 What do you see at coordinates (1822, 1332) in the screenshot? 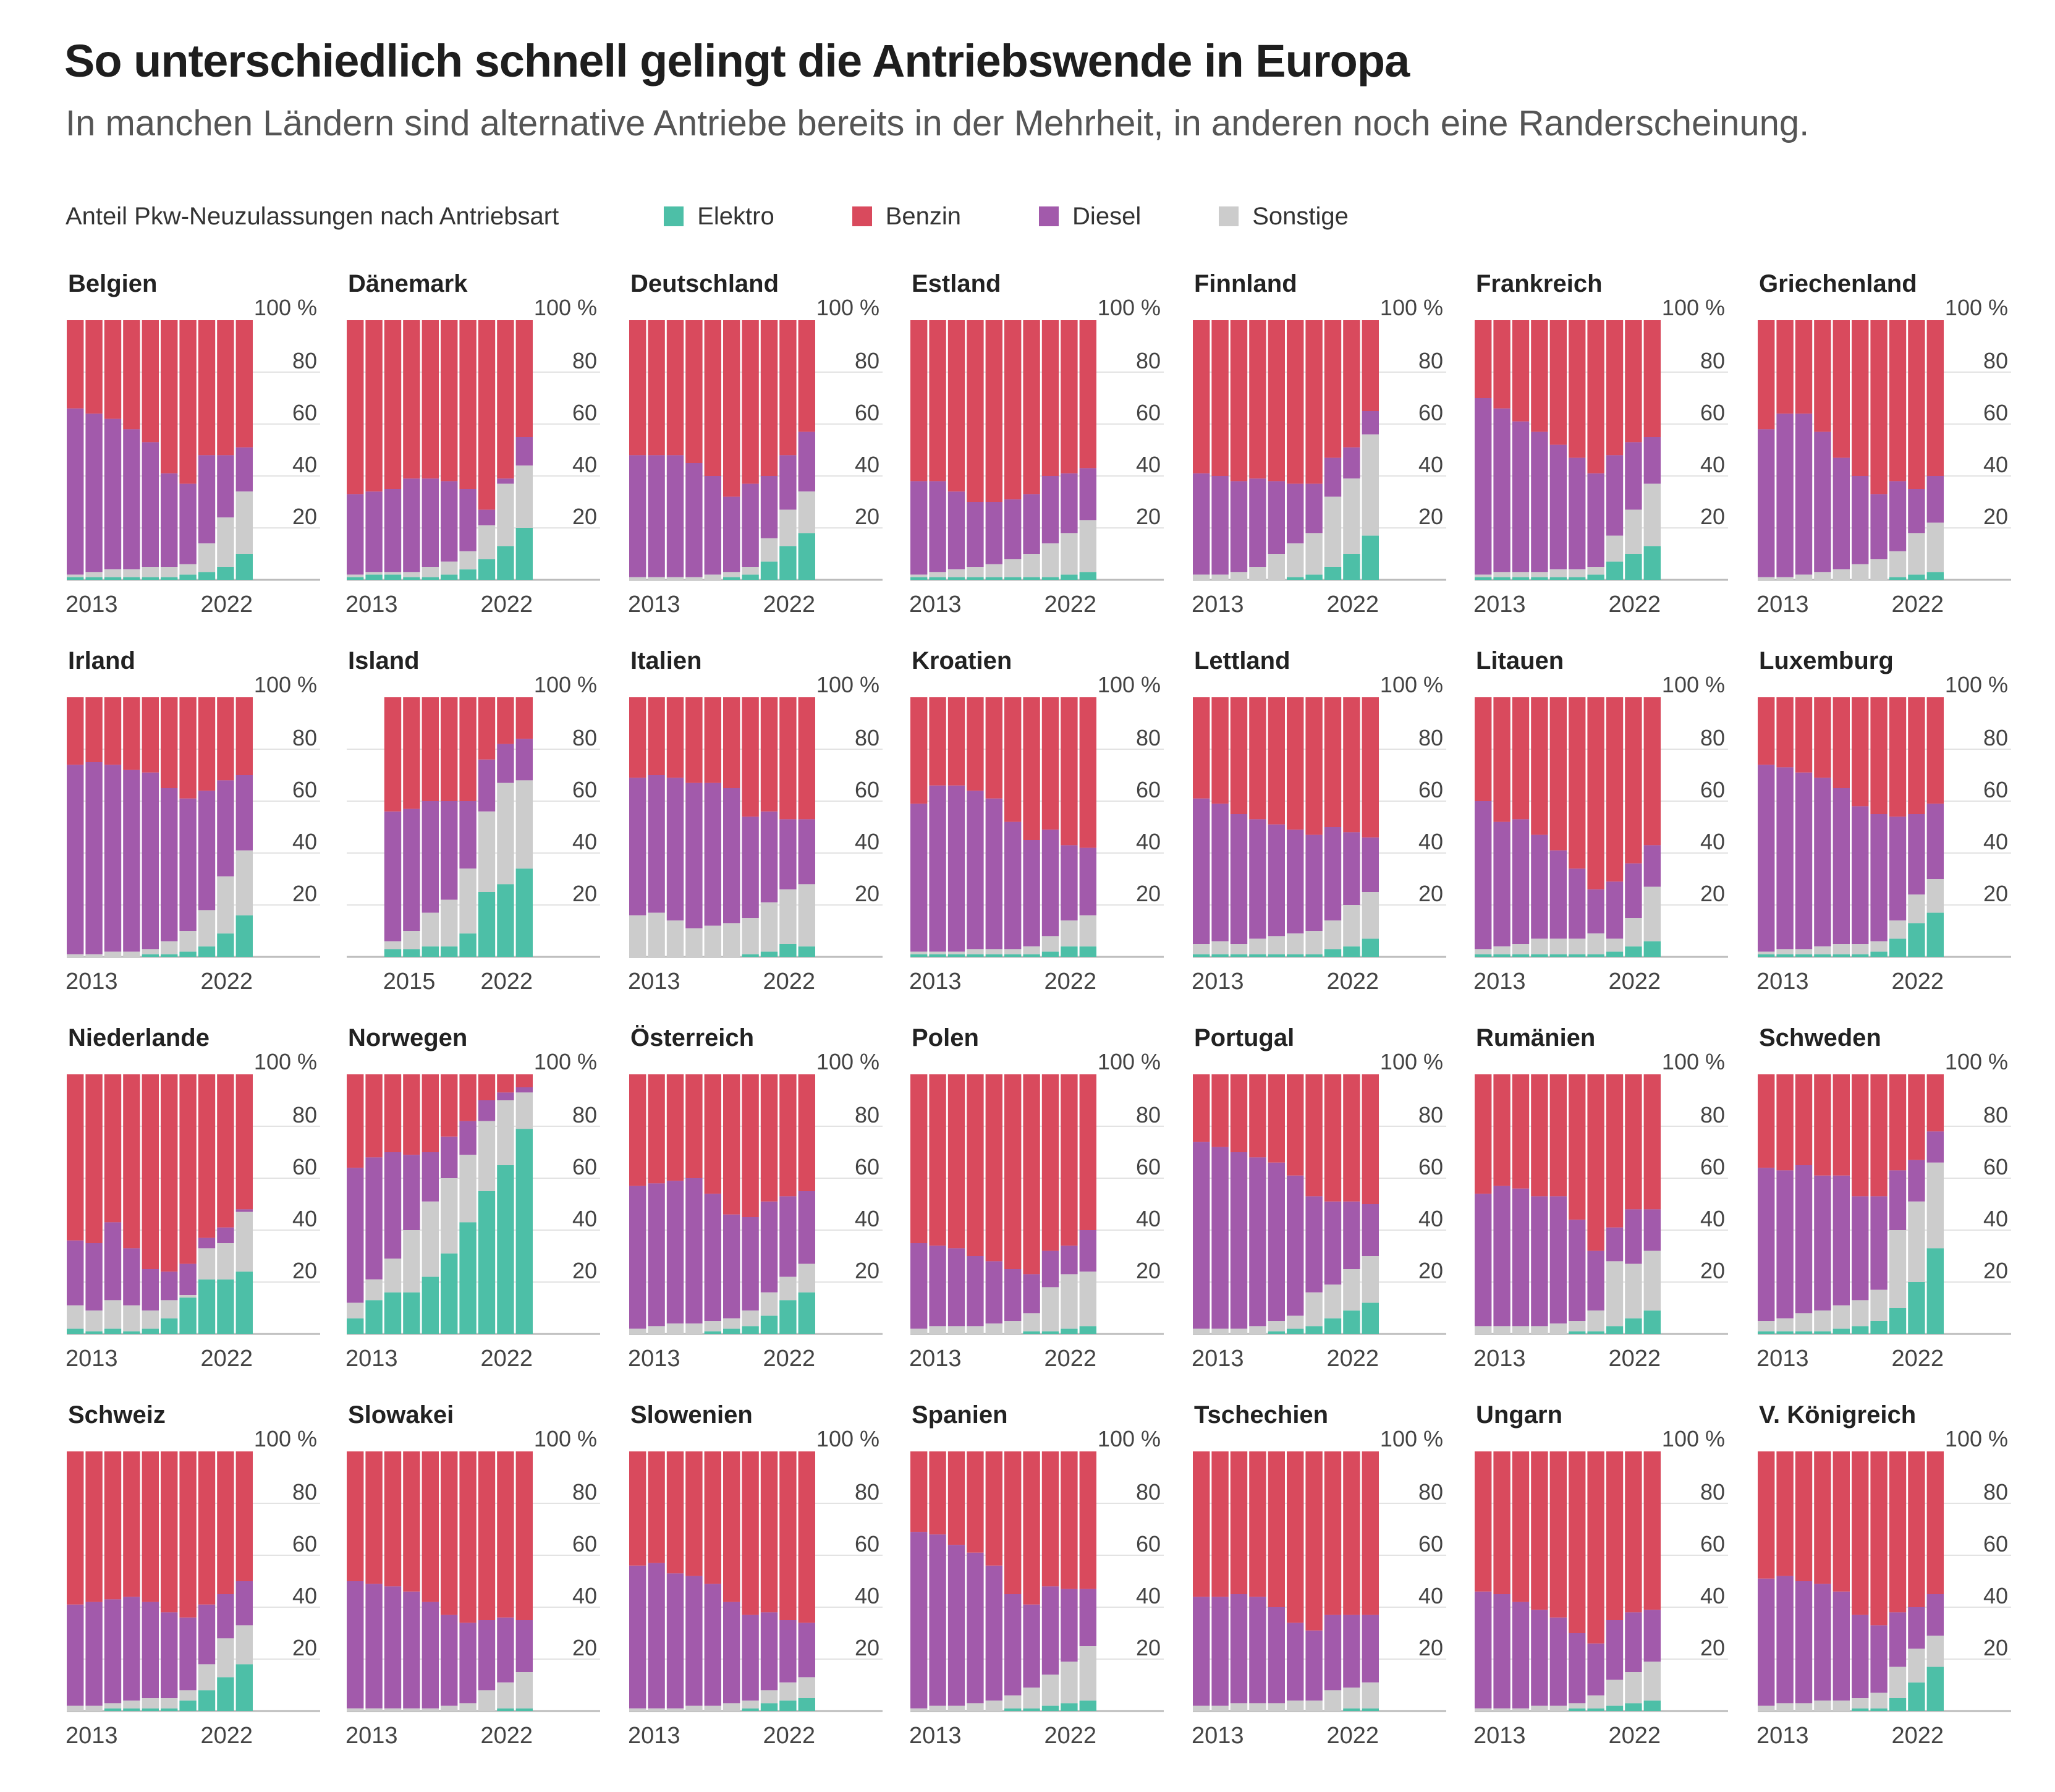
I see `bar-elektro-2016` at bounding box center [1822, 1332].